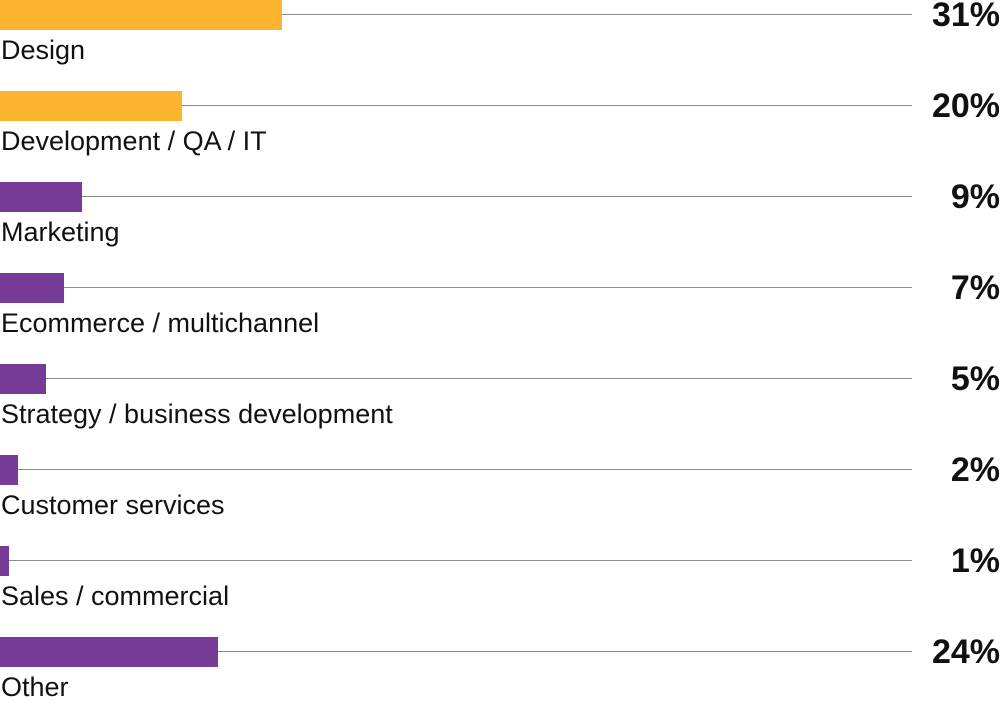 This screenshot has height=728, width=1000. I want to click on category-label: Ecommerce / multichannel, so click(160, 323).